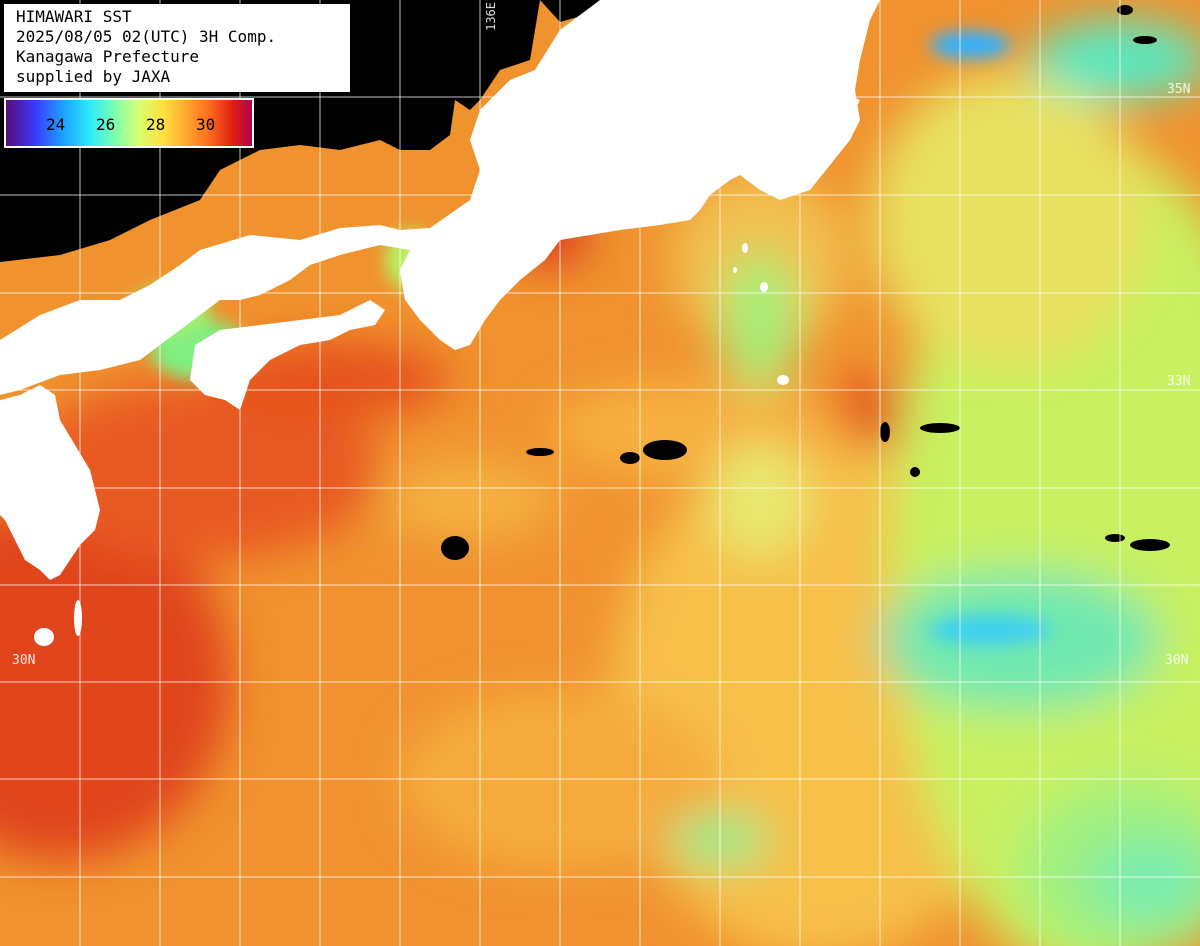 This screenshot has width=1200, height=946. Describe the element at coordinates (1179, 89) in the screenshot. I see `lat-label-35n: 35N` at that location.